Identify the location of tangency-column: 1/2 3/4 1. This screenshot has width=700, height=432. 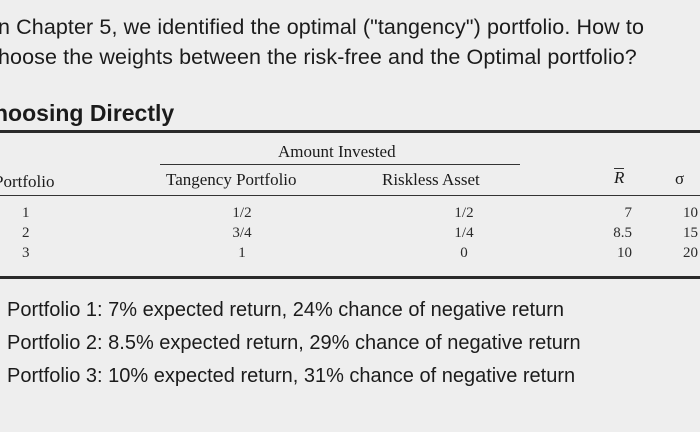
(242, 233).